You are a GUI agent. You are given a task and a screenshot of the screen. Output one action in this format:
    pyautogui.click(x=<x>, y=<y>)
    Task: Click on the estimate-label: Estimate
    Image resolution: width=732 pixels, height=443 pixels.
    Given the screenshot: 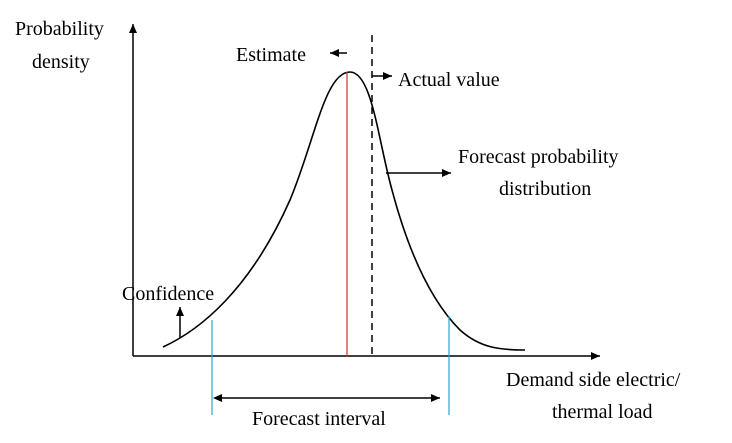 What is the action you would take?
    pyautogui.click(x=271, y=55)
    